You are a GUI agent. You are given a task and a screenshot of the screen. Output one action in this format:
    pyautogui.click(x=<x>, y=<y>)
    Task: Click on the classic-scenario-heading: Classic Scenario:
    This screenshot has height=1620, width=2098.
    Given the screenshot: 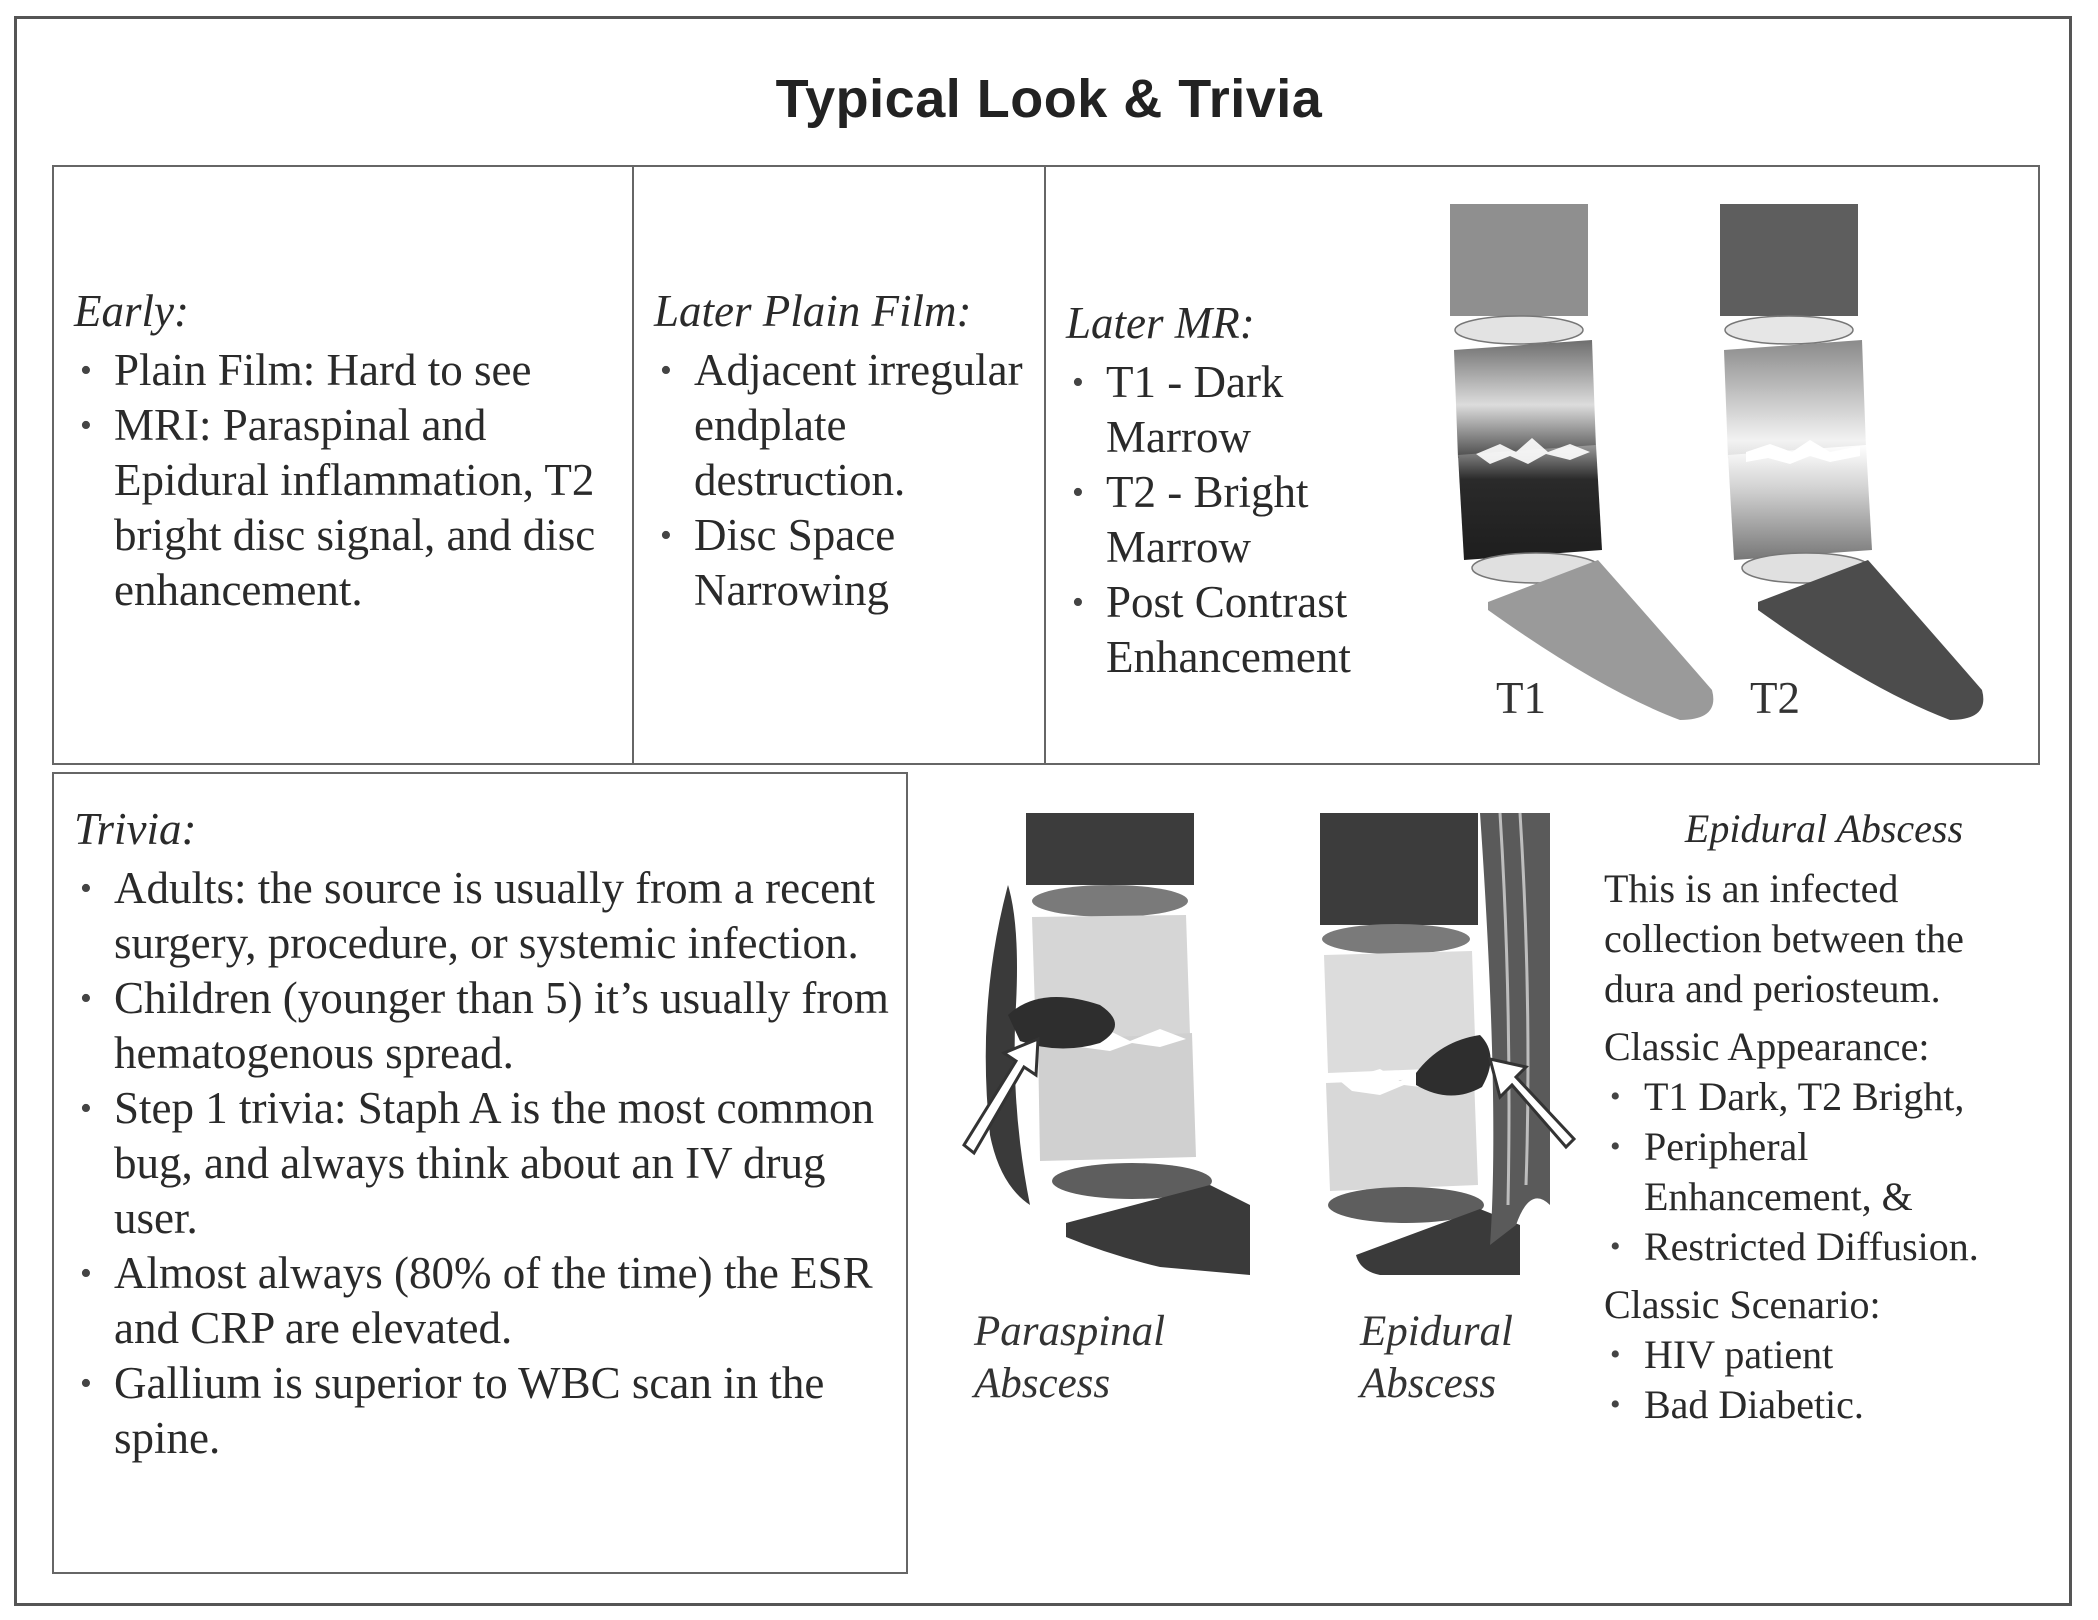 What is the action you would take?
    pyautogui.click(x=1742, y=1304)
    